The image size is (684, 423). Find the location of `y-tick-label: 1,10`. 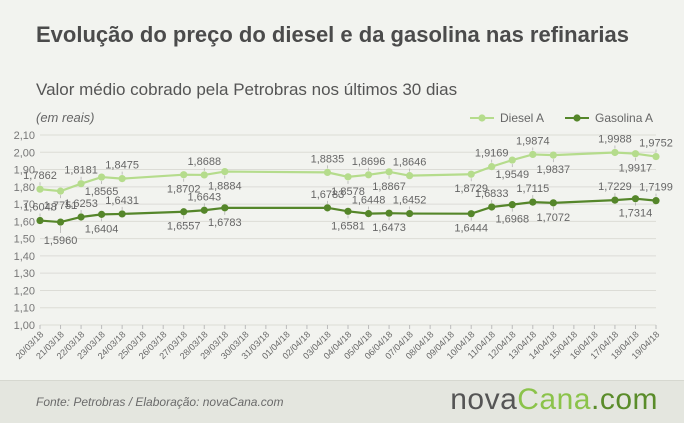

y-tick-label: 1,10 is located at coordinates (24, 309).